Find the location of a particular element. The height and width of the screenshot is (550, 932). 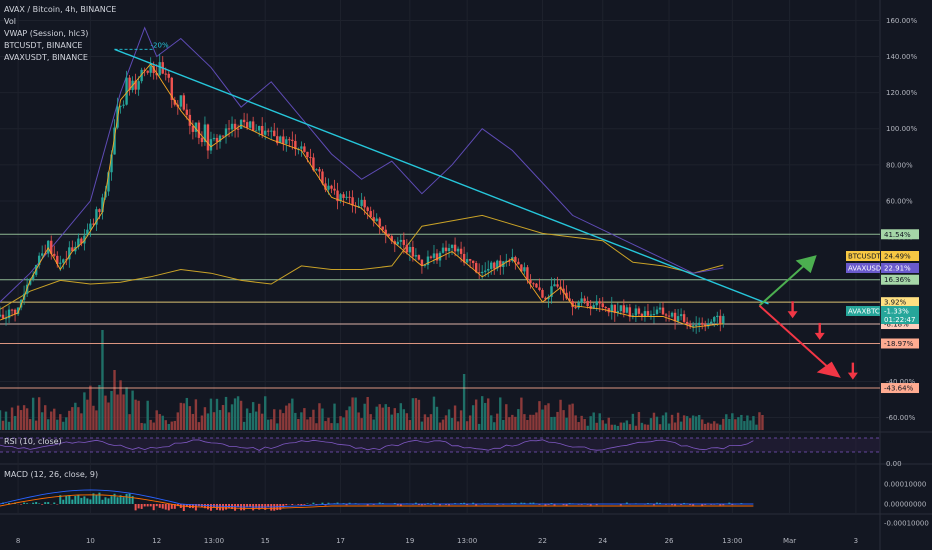

price-tag-value: 22.91% is located at coordinates (897, 269).